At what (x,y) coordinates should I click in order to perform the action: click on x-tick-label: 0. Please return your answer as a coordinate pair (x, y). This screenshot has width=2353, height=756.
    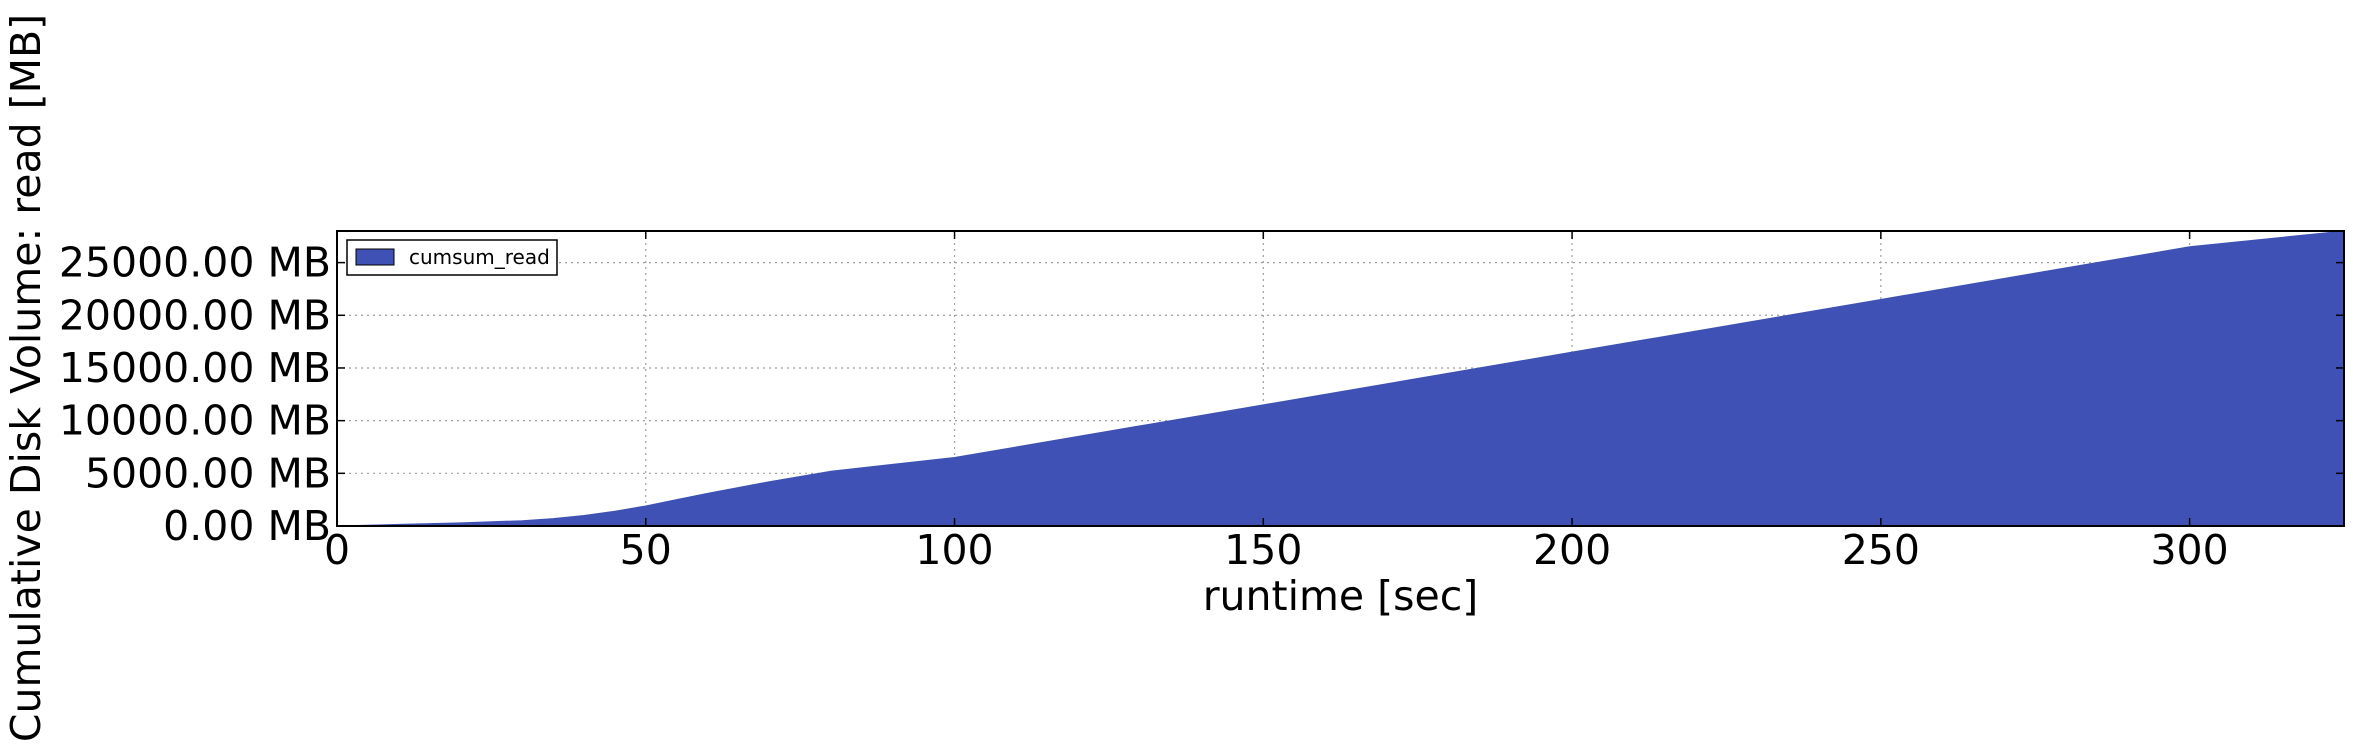
    Looking at the image, I should click on (337, 550).